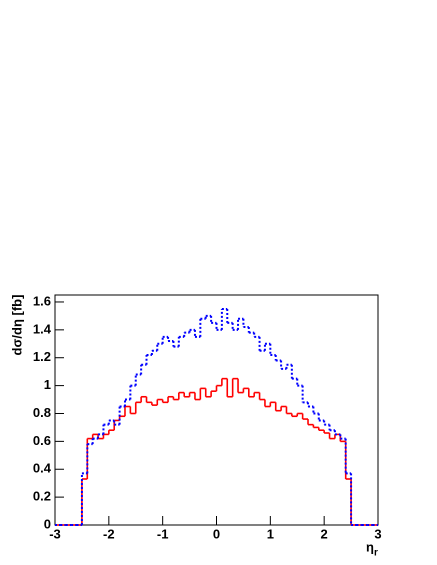  I want to click on y-tick-label: 1.4, so click(42, 328).